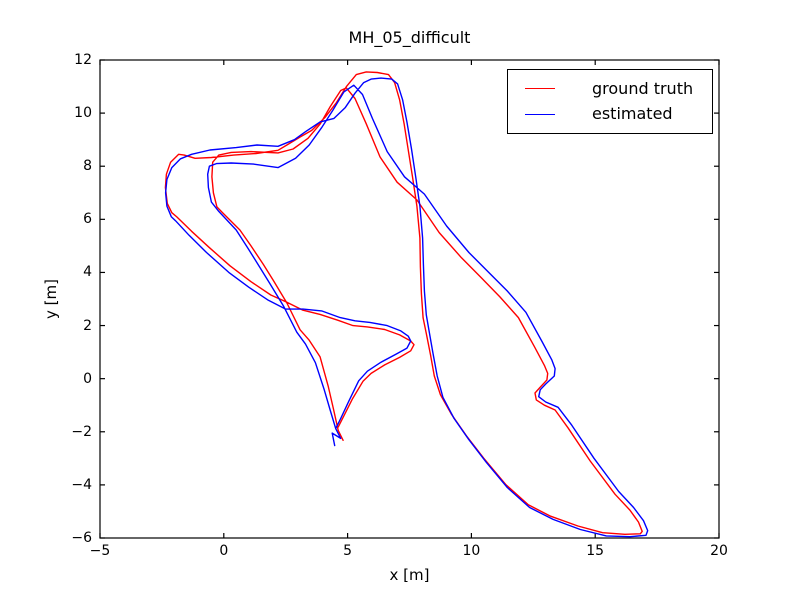 Image resolution: width=800 pixels, height=600 pixels. What do you see at coordinates (409, 575) in the screenshot?
I see `x-axis-label: x [m]` at bounding box center [409, 575].